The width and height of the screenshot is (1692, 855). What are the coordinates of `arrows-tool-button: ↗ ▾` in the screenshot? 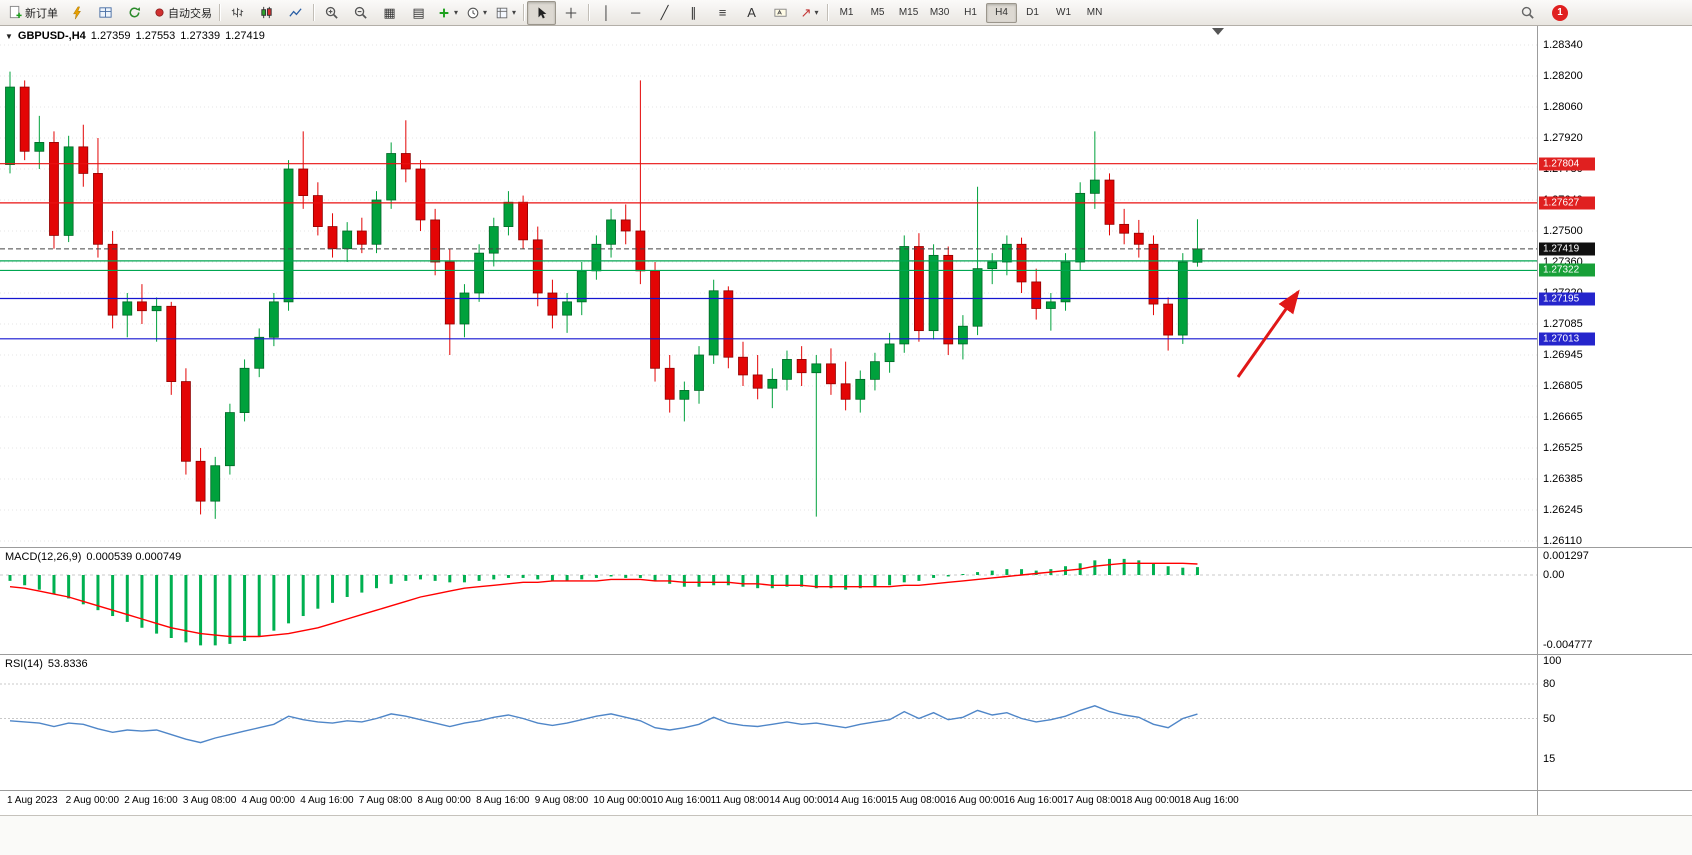 It's located at (809, 13).